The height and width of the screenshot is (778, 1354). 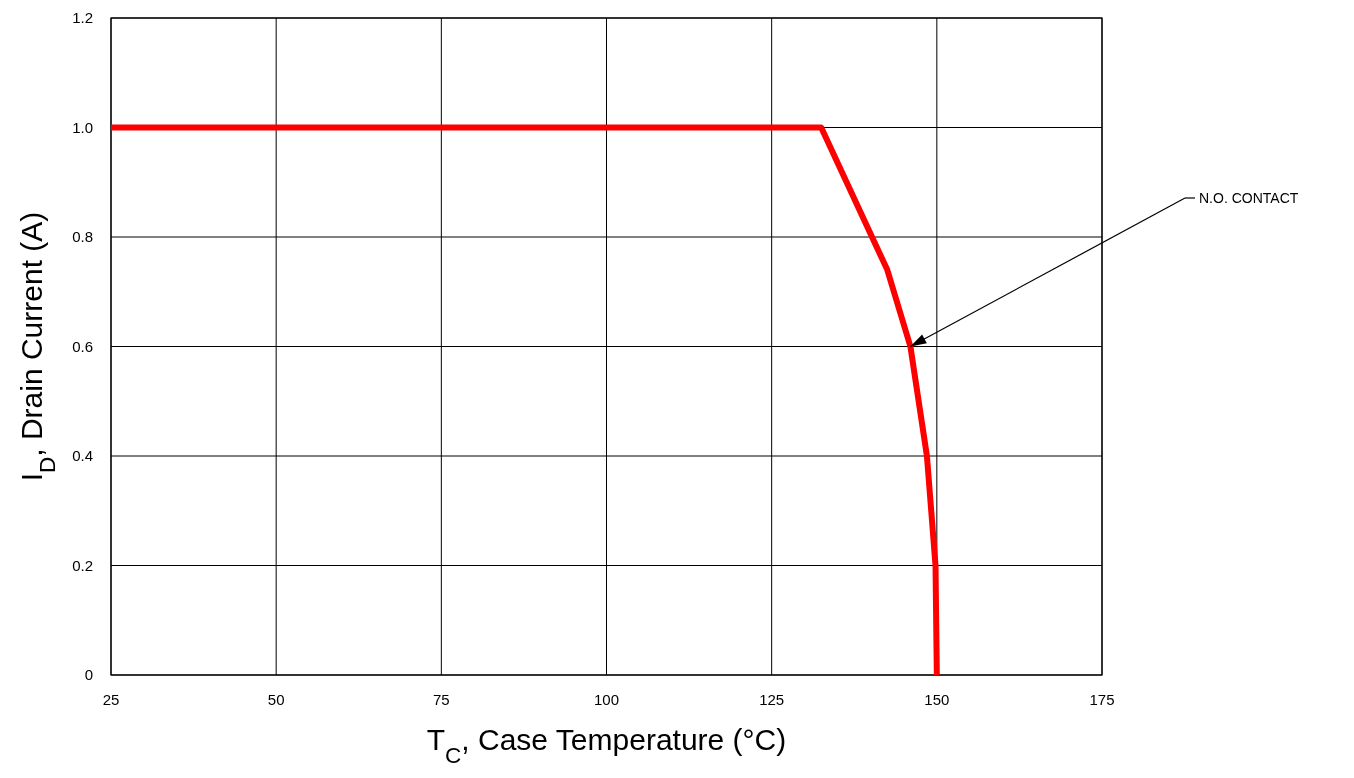 What do you see at coordinates (937, 699) in the screenshot?
I see `x-tick-label: 150` at bounding box center [937, 699].